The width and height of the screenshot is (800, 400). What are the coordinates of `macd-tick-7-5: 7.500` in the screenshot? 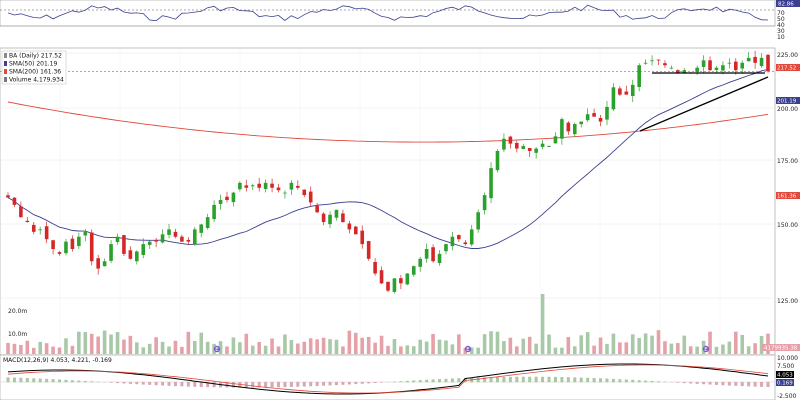 It's located at (785, 366).